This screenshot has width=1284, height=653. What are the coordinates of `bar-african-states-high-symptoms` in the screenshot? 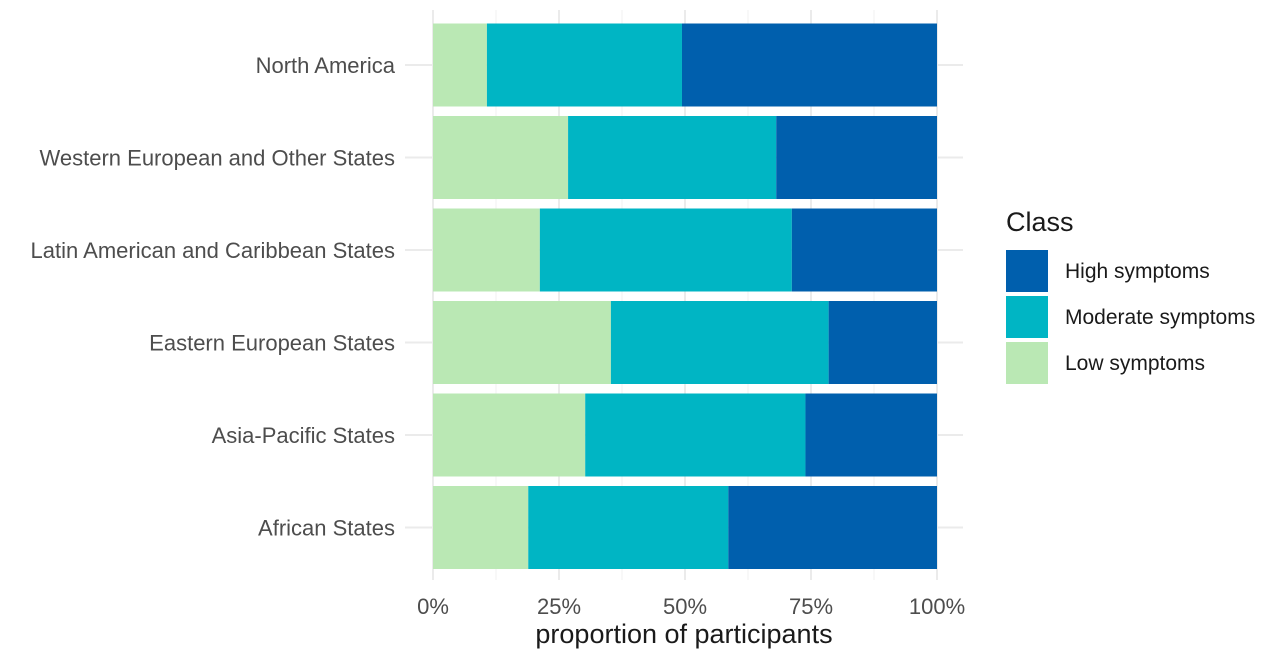 It's located at (832, 527).